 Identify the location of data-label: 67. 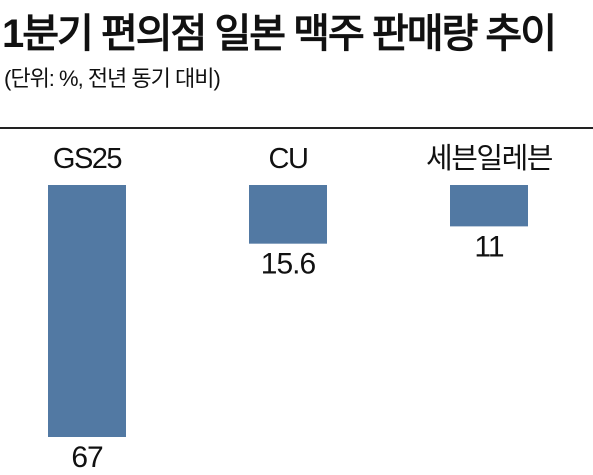
(87, 457).